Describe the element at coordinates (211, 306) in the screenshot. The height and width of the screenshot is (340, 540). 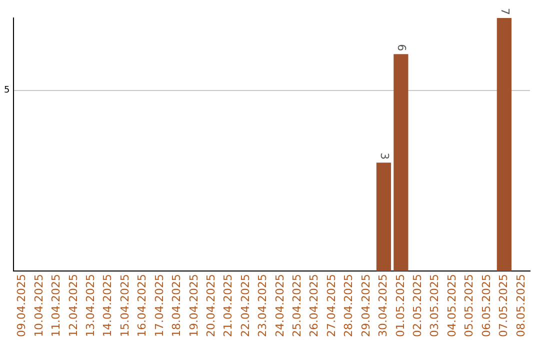
I see `x-tick-label: 20.04.2025` at that location.